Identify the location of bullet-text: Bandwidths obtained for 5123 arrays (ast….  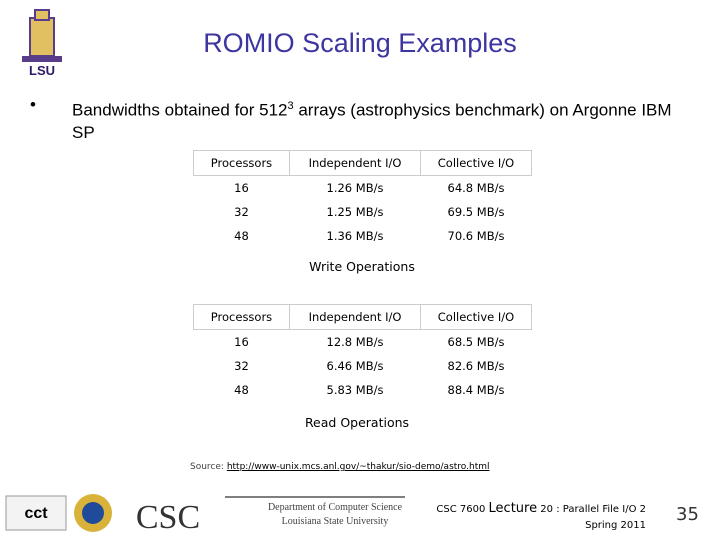
(382, 119).